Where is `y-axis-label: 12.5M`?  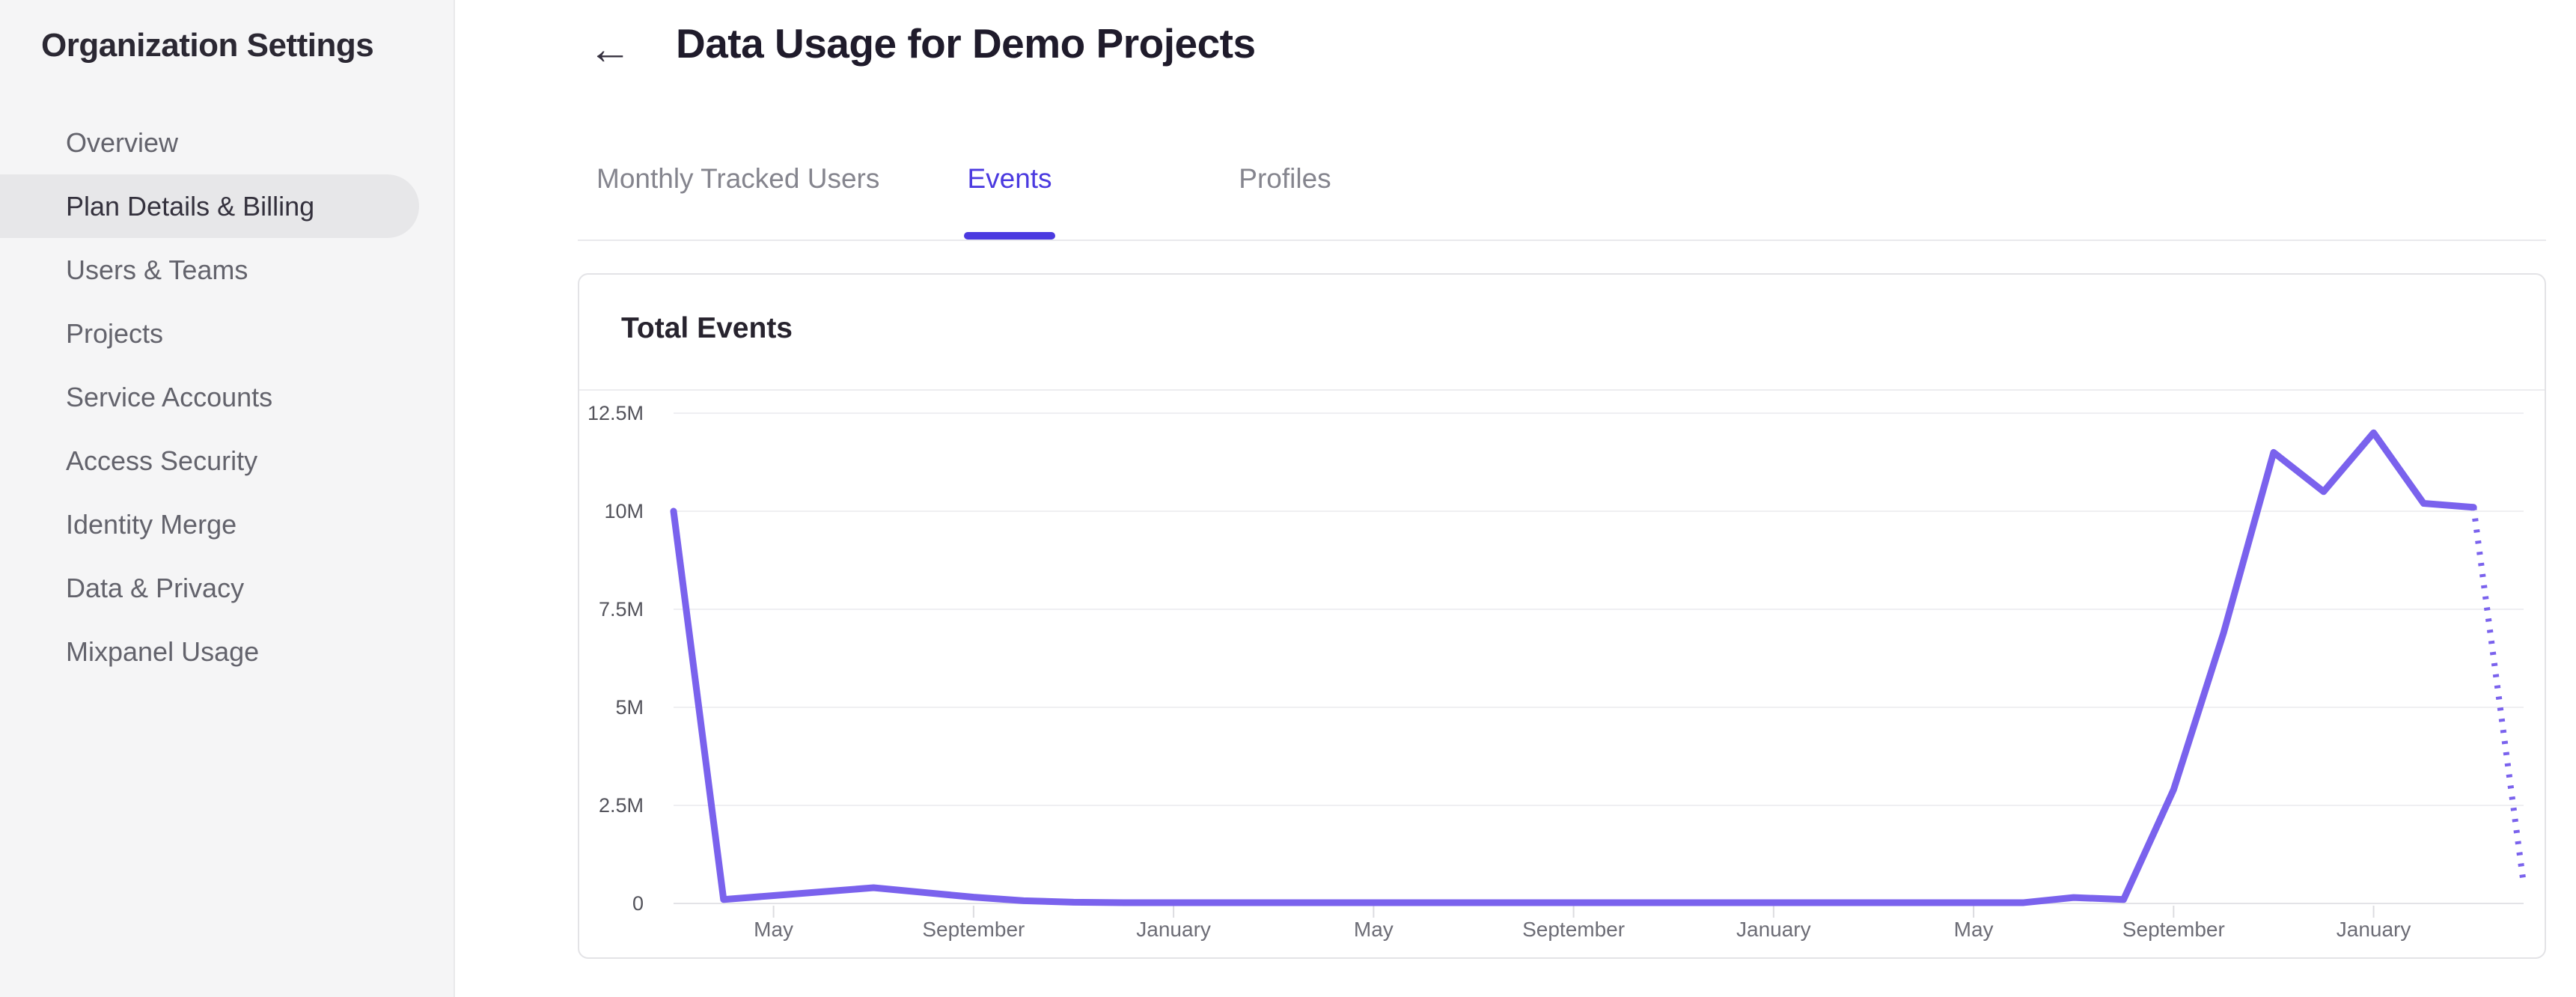 y-axis-label: 12.5M is located at coordinates (615, 413).